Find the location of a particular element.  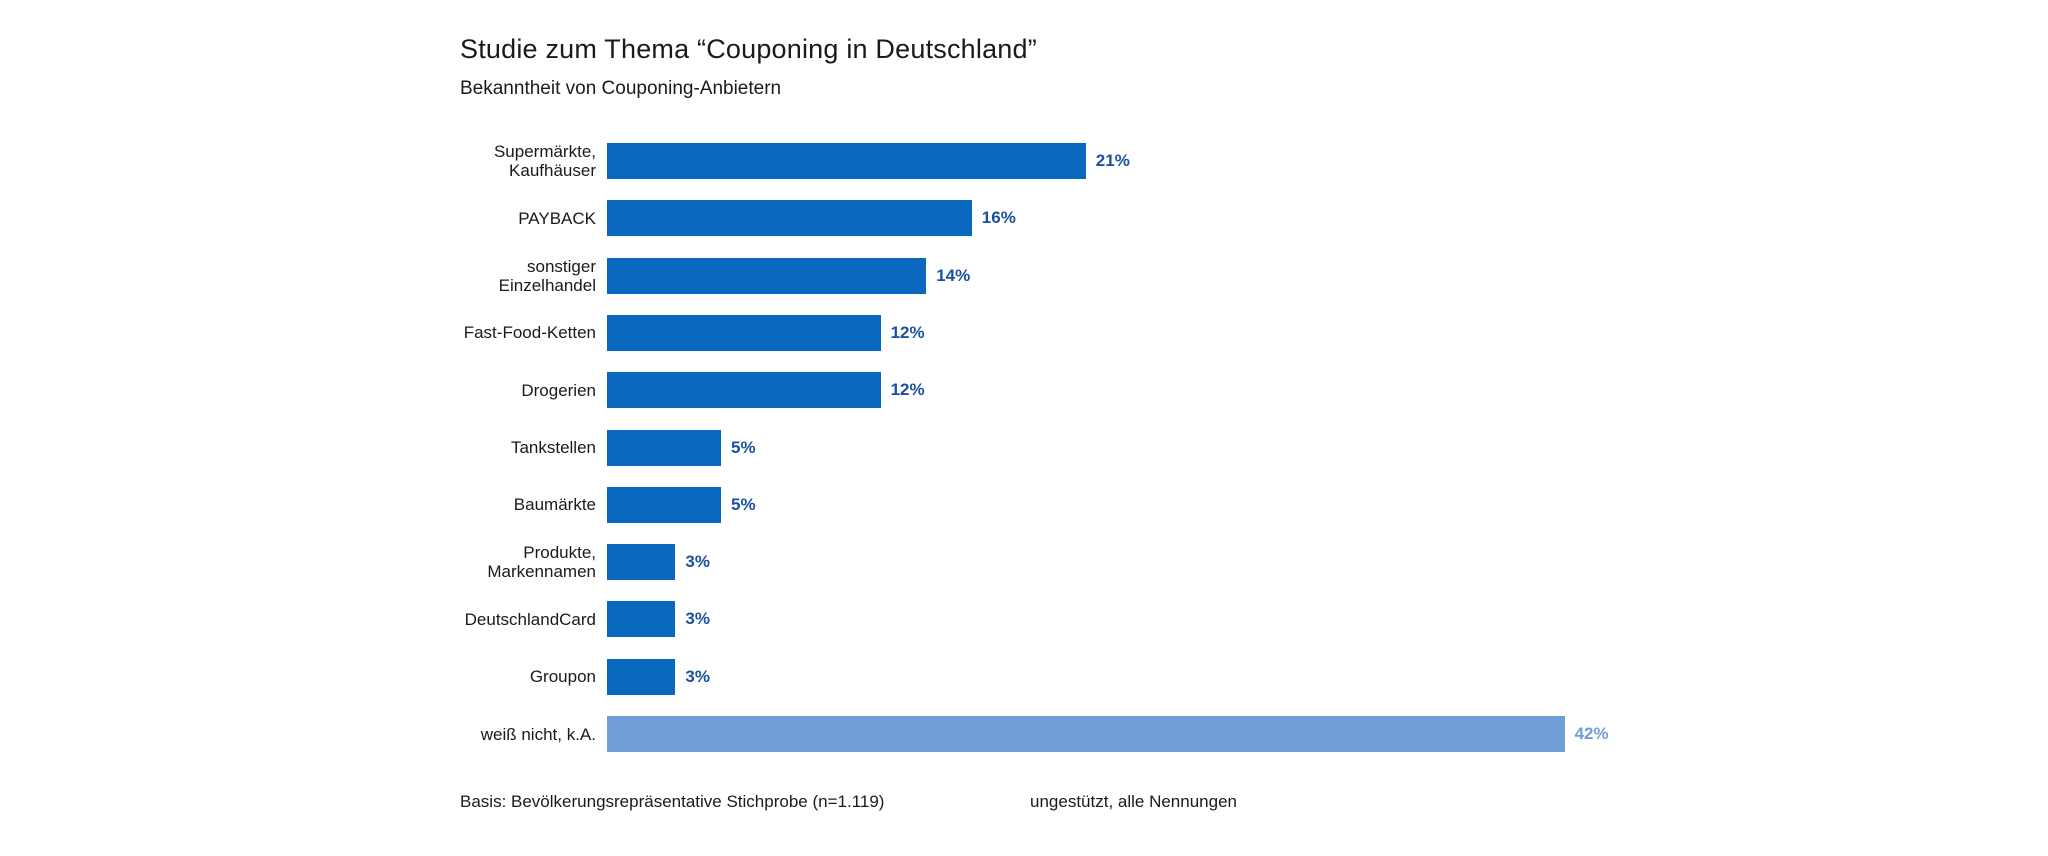

chart-subtitle: Bekanntheit von Couponing-Anbietern is located at coordinates (621, 88).